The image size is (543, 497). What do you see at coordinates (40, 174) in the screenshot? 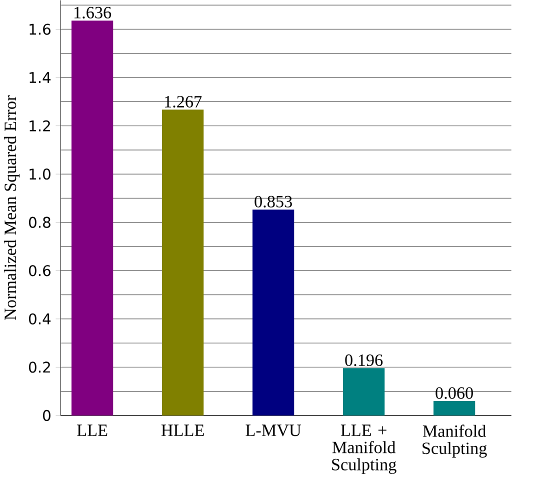
I see `y-tick-label: 1.0` at bounding box center [40, 174].